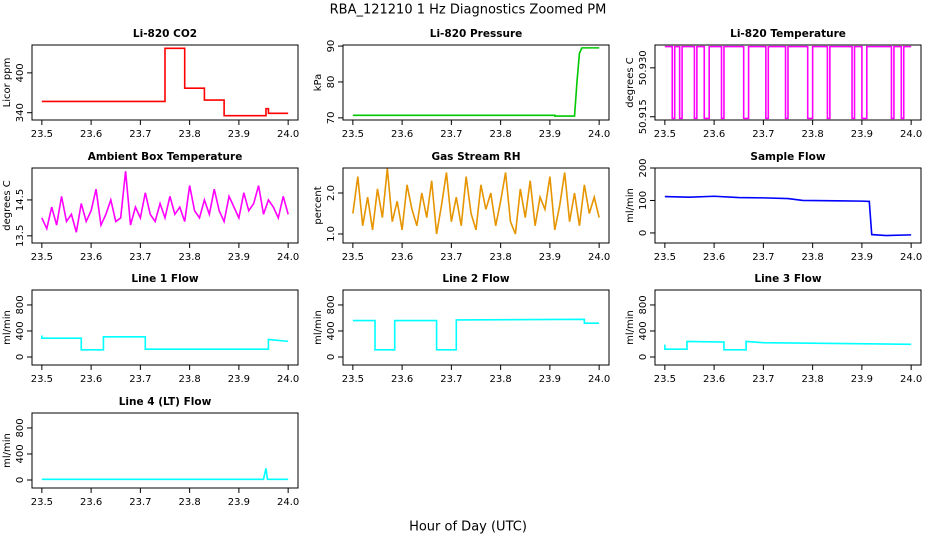 The height and width of the screenshot is (540, 936). I want to click on y-tick-label: 50.915, so click(643, 116).